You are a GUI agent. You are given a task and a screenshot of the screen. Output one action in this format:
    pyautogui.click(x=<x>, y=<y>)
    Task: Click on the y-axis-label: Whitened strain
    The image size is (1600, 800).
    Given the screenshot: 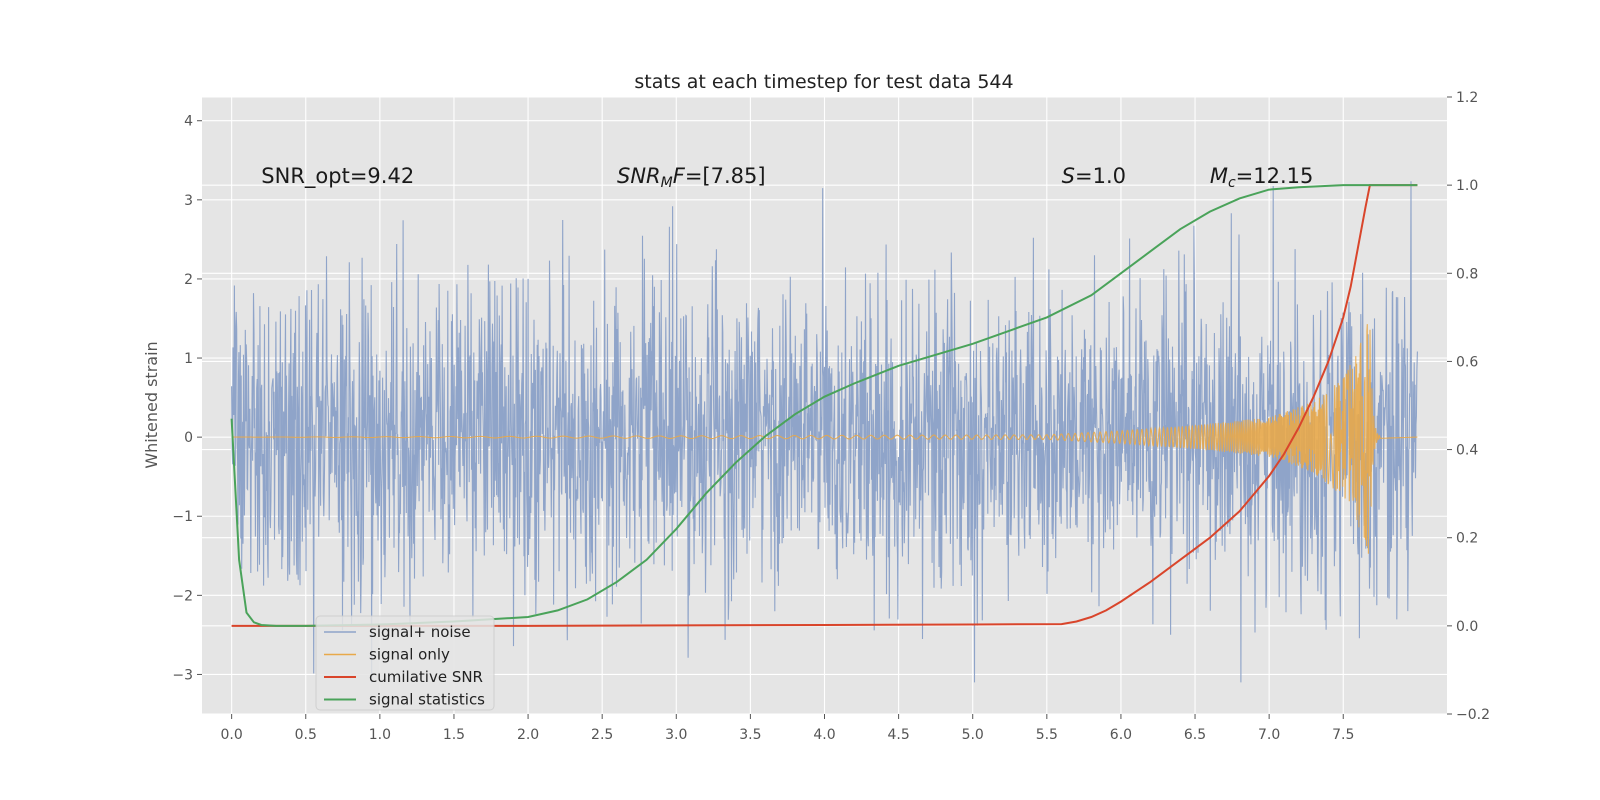 What is the action you would take?
    pyautogui.click(x=151, y=404)
    